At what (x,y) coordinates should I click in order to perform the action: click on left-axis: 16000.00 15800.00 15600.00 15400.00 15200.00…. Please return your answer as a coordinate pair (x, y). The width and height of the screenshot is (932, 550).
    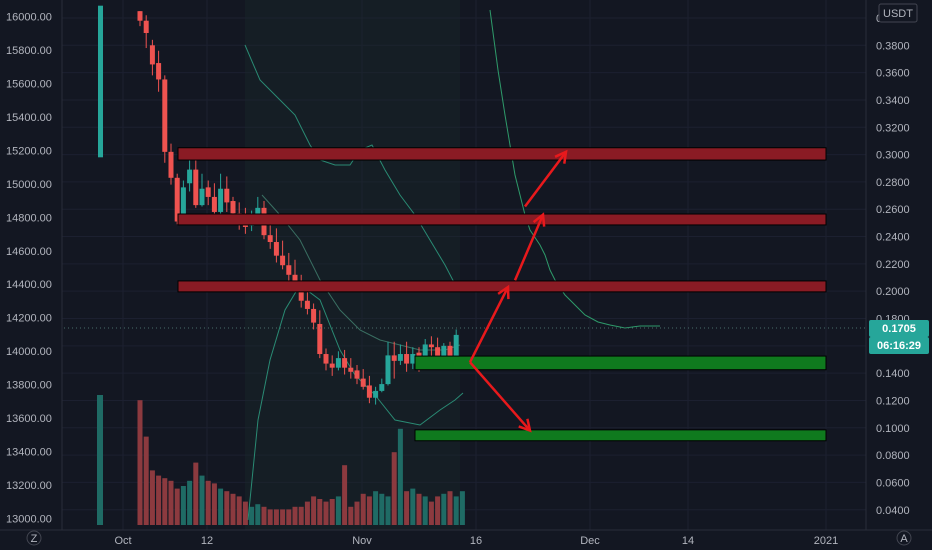
    Looking at the image, I should click on (29, 269).